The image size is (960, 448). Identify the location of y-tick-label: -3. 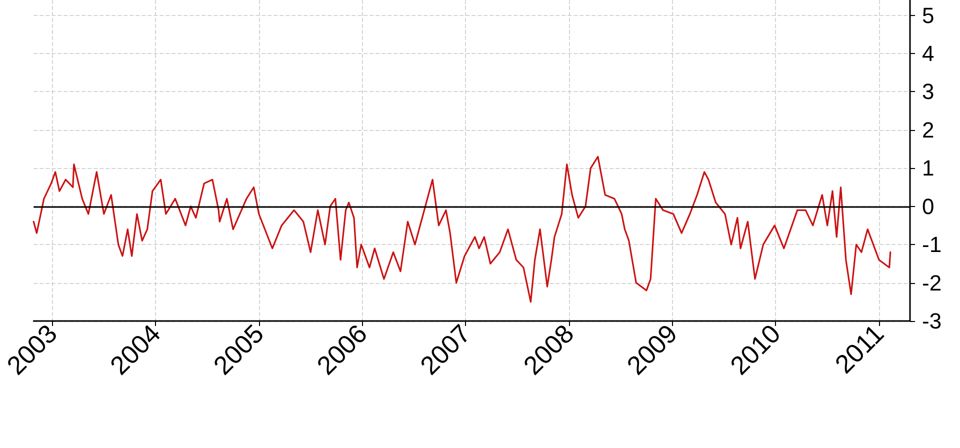
(932, 321).